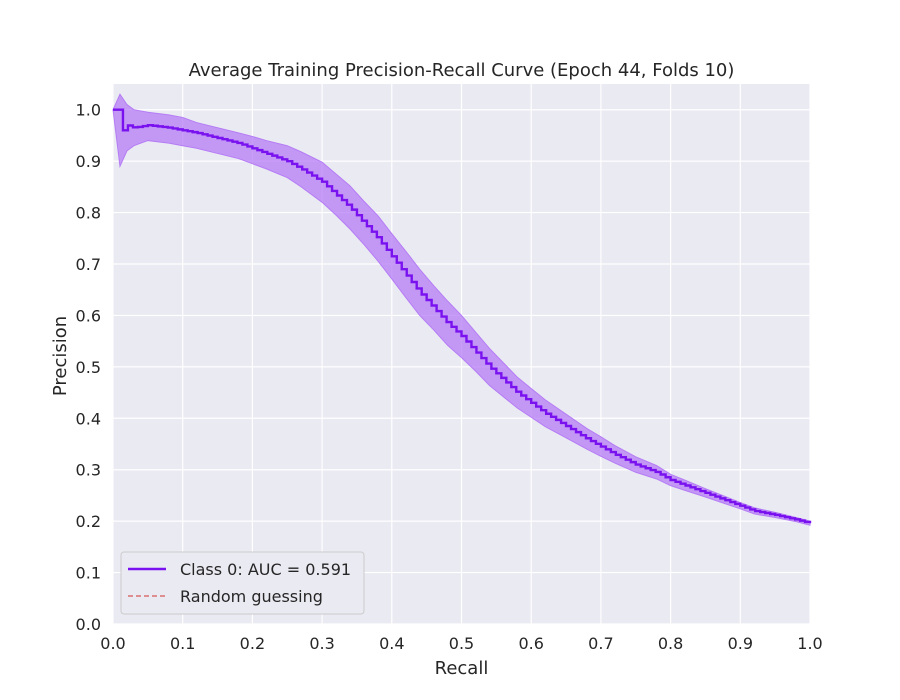  What do you see at coordinates (740, 643) in the screenshot?
I see `x-tick-label: 0.9` at bounding box center [740, 643].